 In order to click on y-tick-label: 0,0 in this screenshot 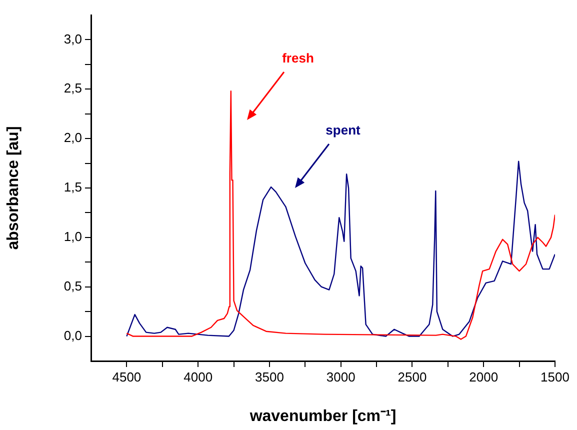, I will do `click(73, 335)`.